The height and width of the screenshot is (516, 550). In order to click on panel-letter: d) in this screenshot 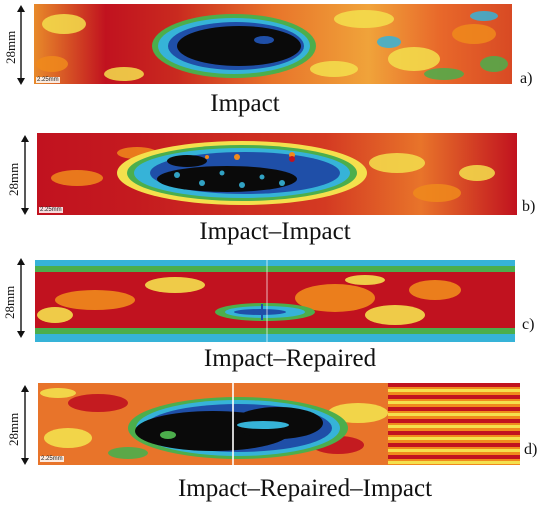, I will do `click(531, 449)`.